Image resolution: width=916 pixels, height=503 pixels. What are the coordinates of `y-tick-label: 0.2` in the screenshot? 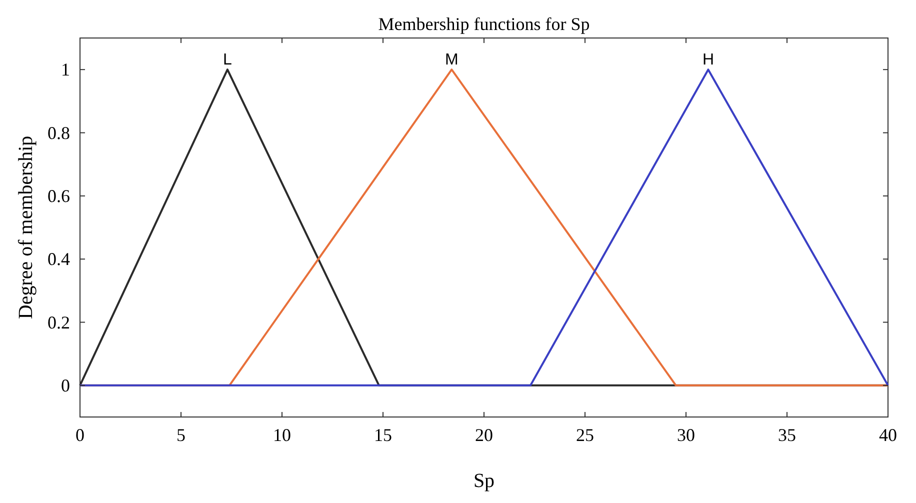 It's located at (59, 322).